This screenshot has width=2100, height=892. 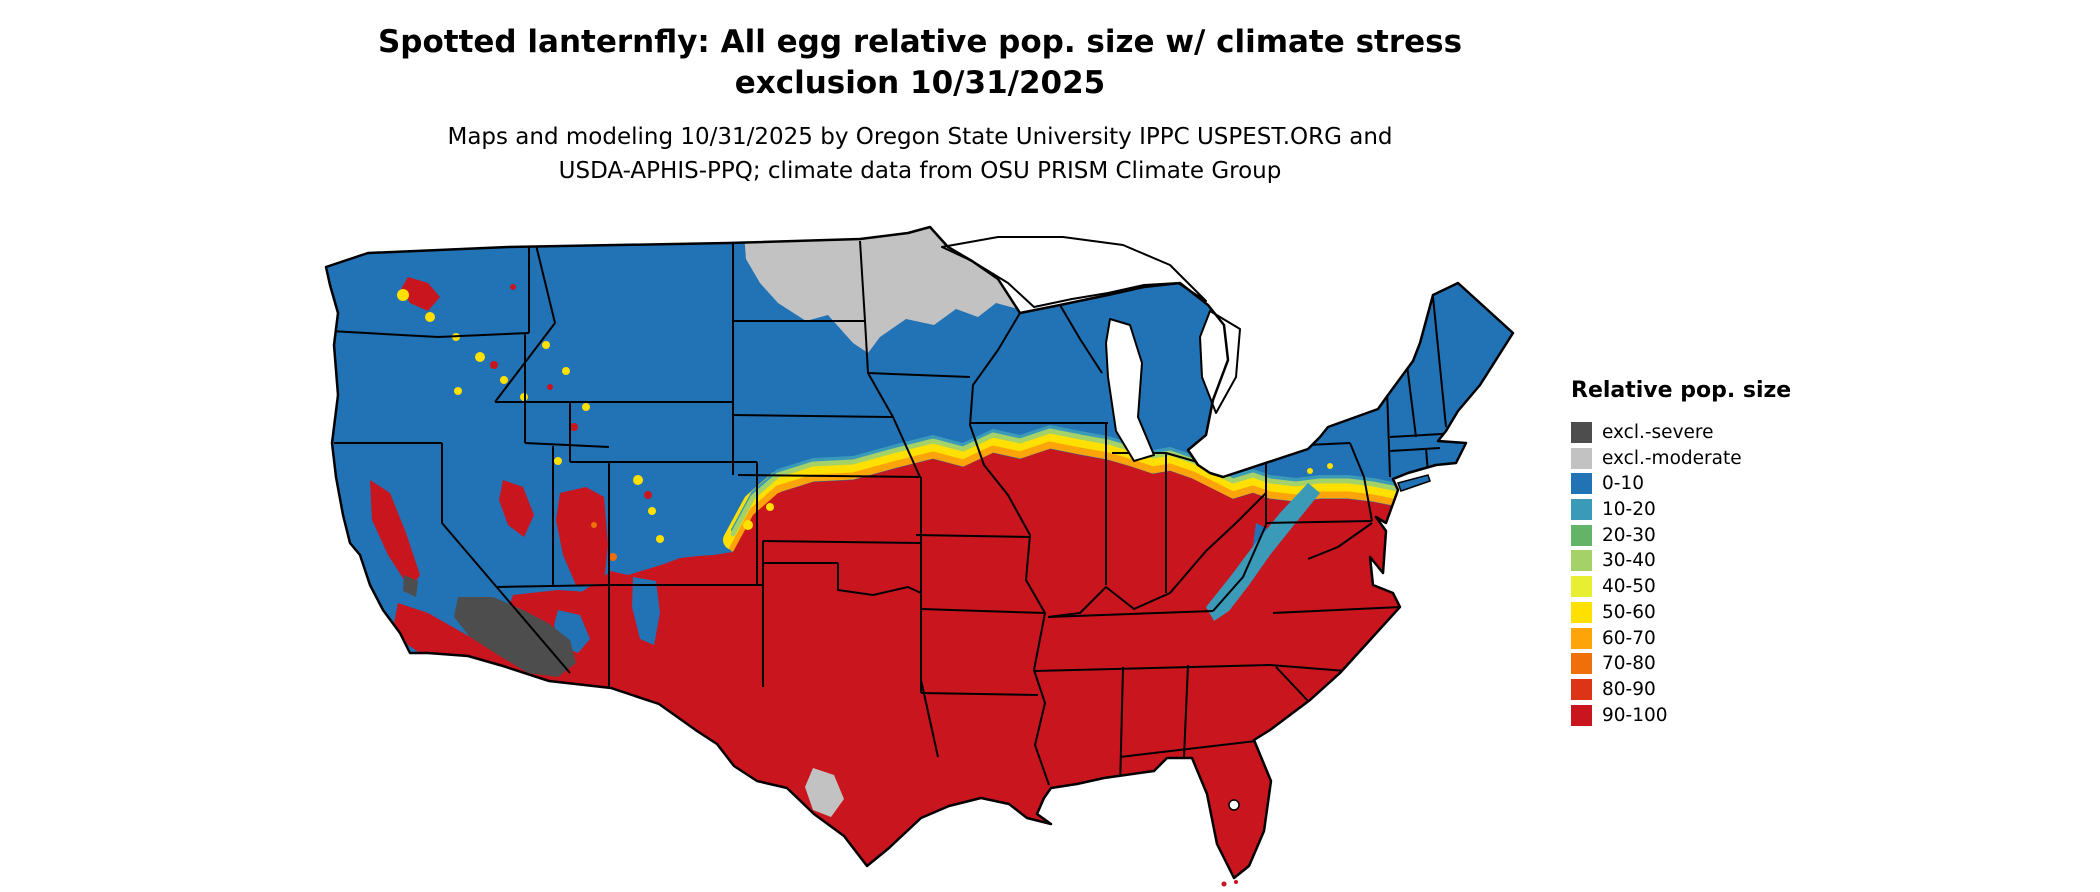 I want to click on lake-okeechobee, so click(x=1234, y=805).